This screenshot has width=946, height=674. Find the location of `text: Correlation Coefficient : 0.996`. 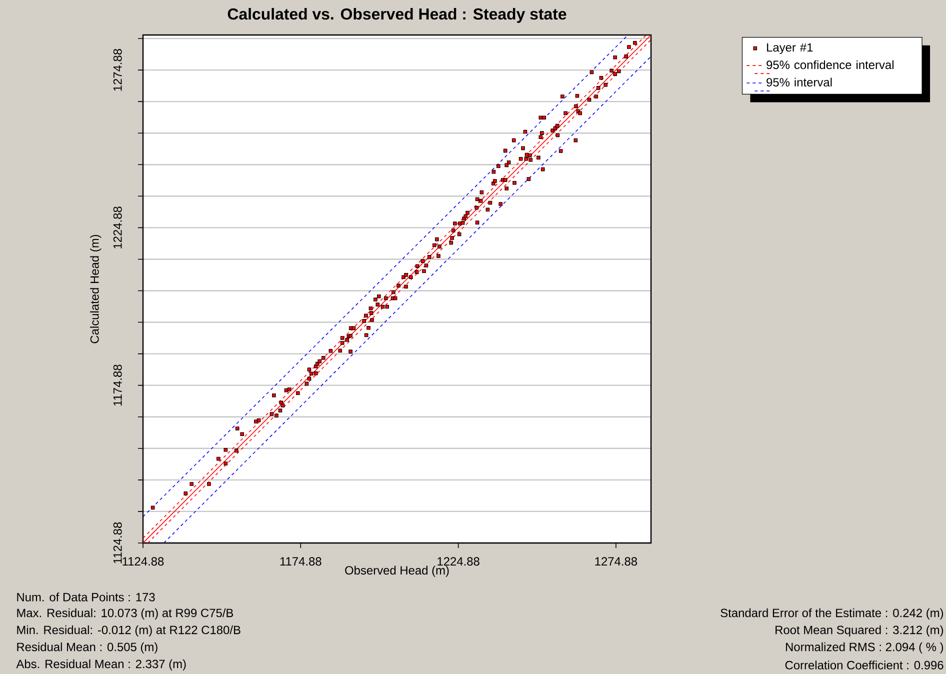

text: Correlation Coefficient : 0.996 is located at coordinates (864, 665).